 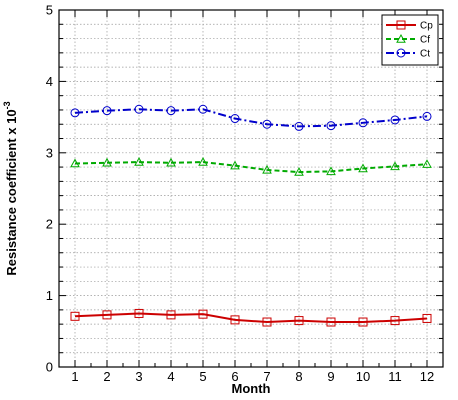 What do you see at coordinates (298, 376) in the screenshot?
I see `x-tick-label: 8` at bounding box center [298, 376].